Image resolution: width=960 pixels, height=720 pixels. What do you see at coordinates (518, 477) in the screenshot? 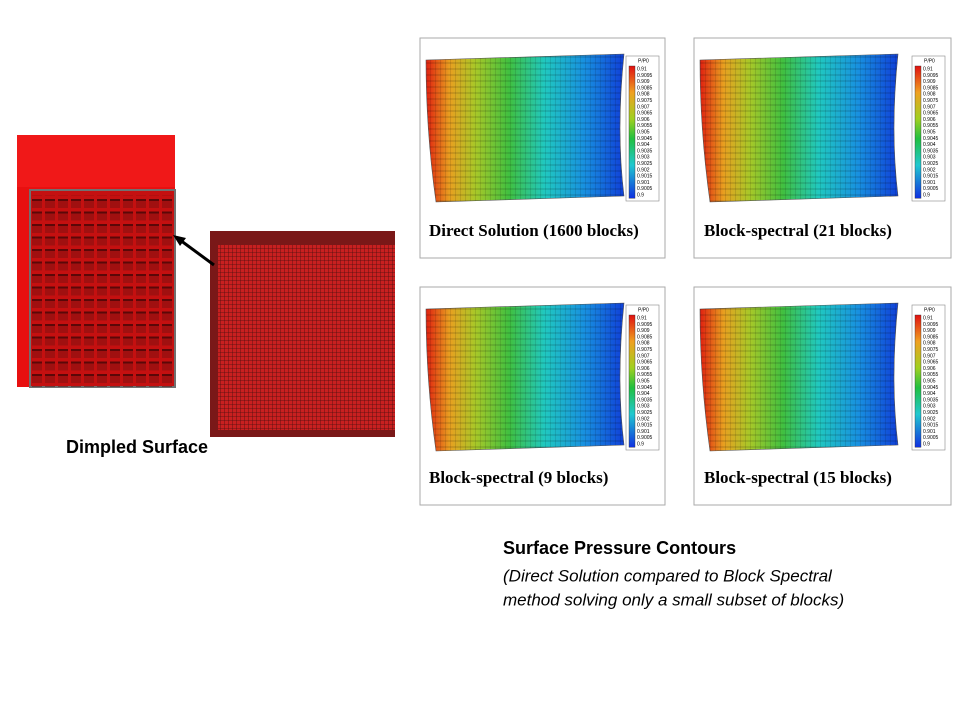
I see `panel-caption: Block-spectral (9 blocks)` at bounding box center [518, 477].